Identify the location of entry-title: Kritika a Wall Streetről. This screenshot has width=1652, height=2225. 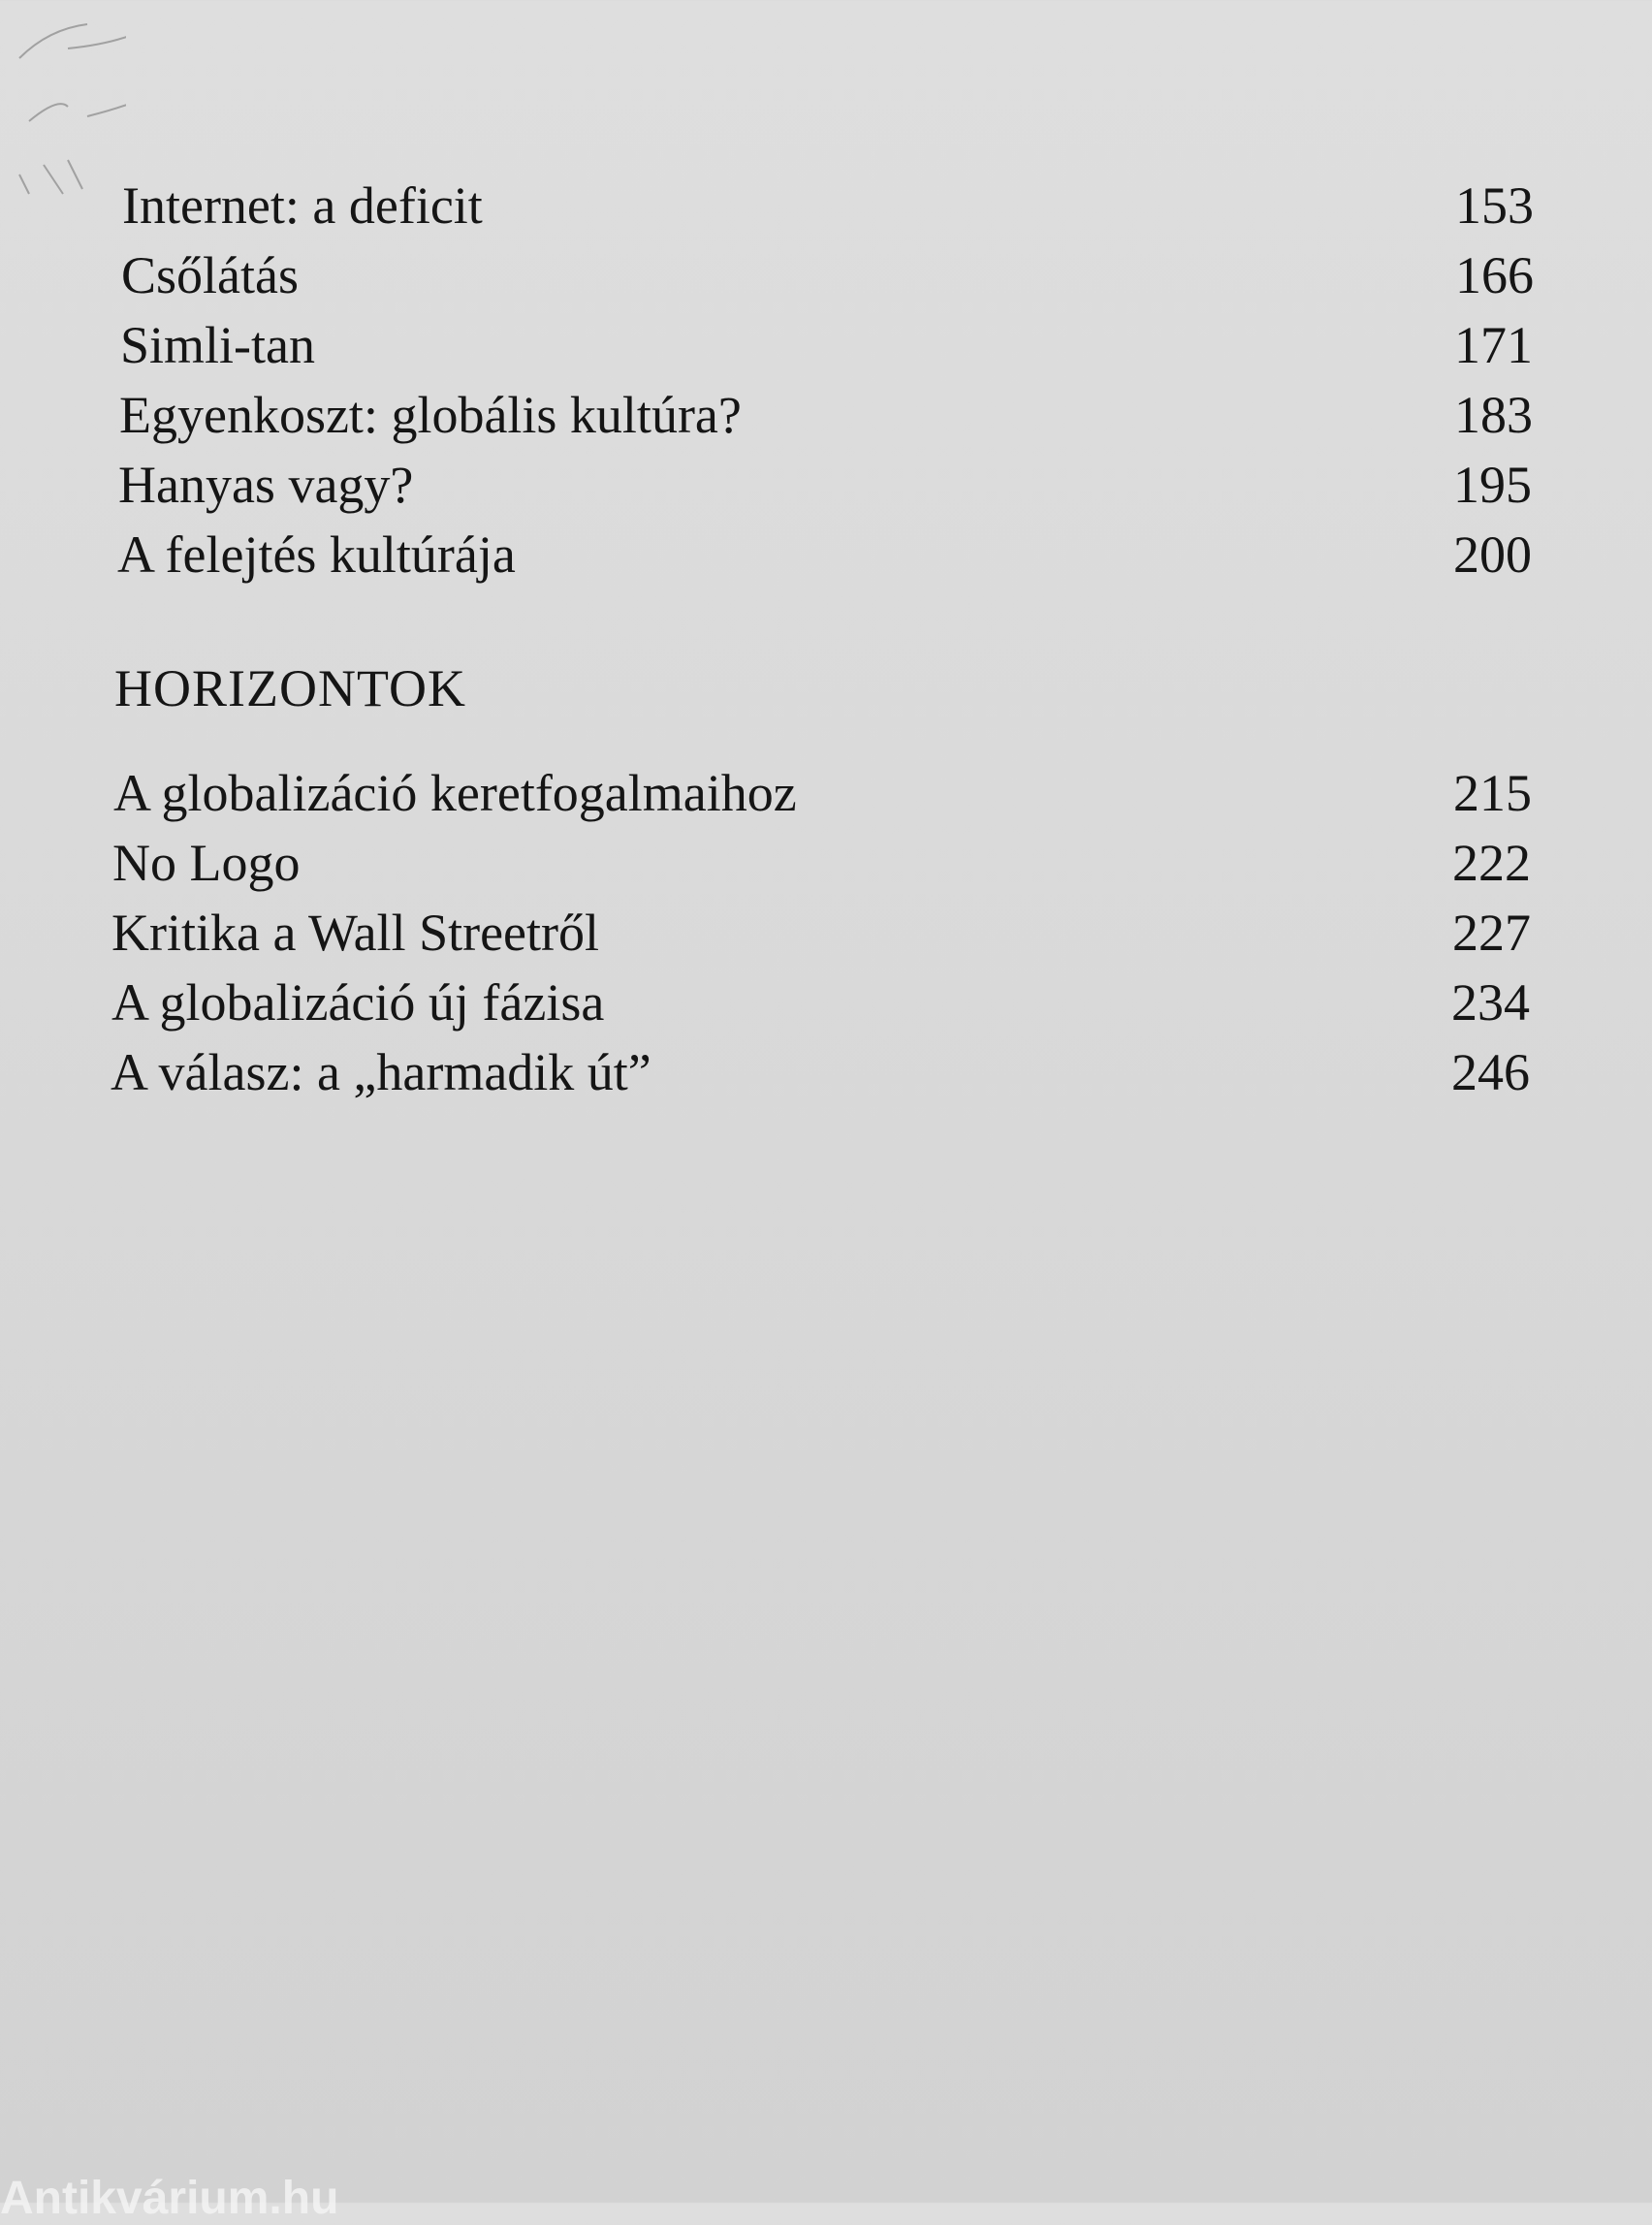
(355, 933).